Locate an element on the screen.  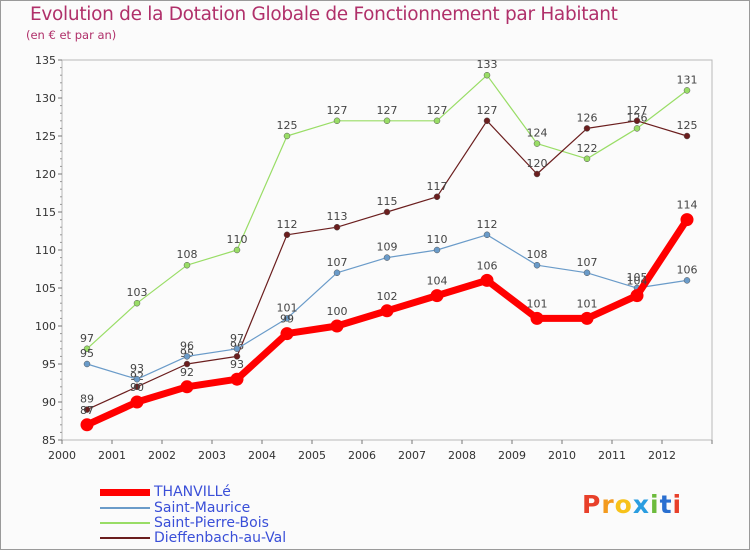
legend-swatch-dieffenbach is located at coordinates (125, 538).